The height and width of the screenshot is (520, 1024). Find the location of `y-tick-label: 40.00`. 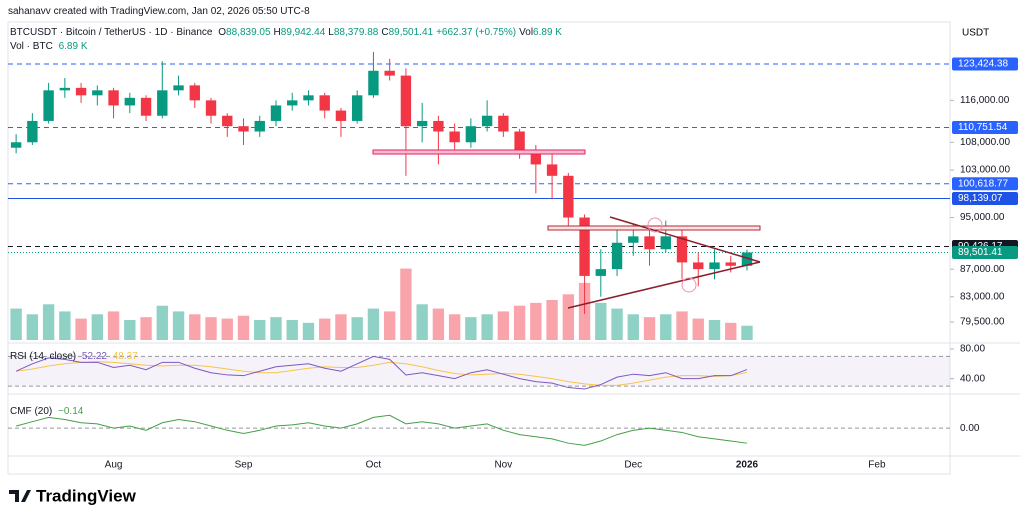

y-tick-label: 40.00 is located at coordinates (972, 378).